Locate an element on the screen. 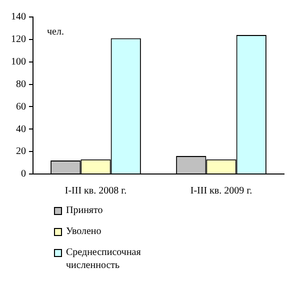  y-tick-label: 40 is located at coordinates (21, 129).